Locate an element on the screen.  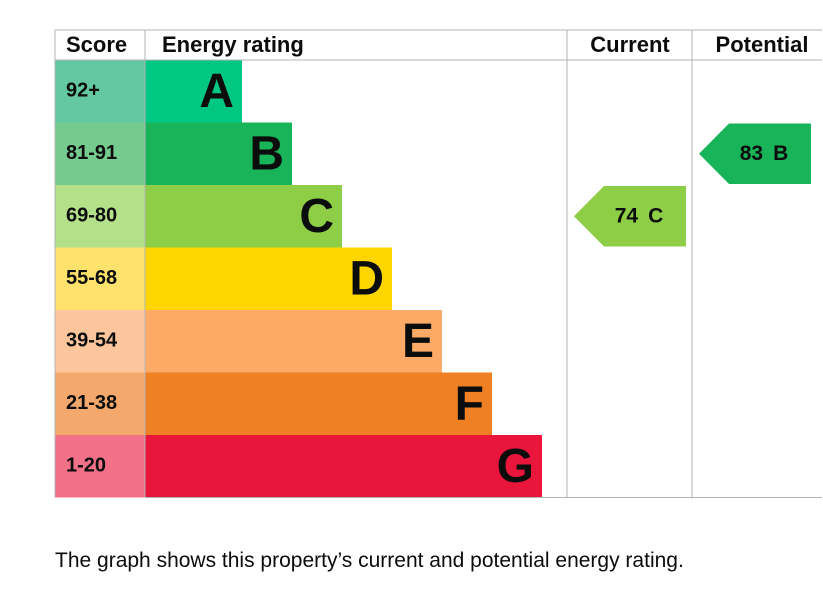
score-label: 69-80 is located at coordinates (91, 216).